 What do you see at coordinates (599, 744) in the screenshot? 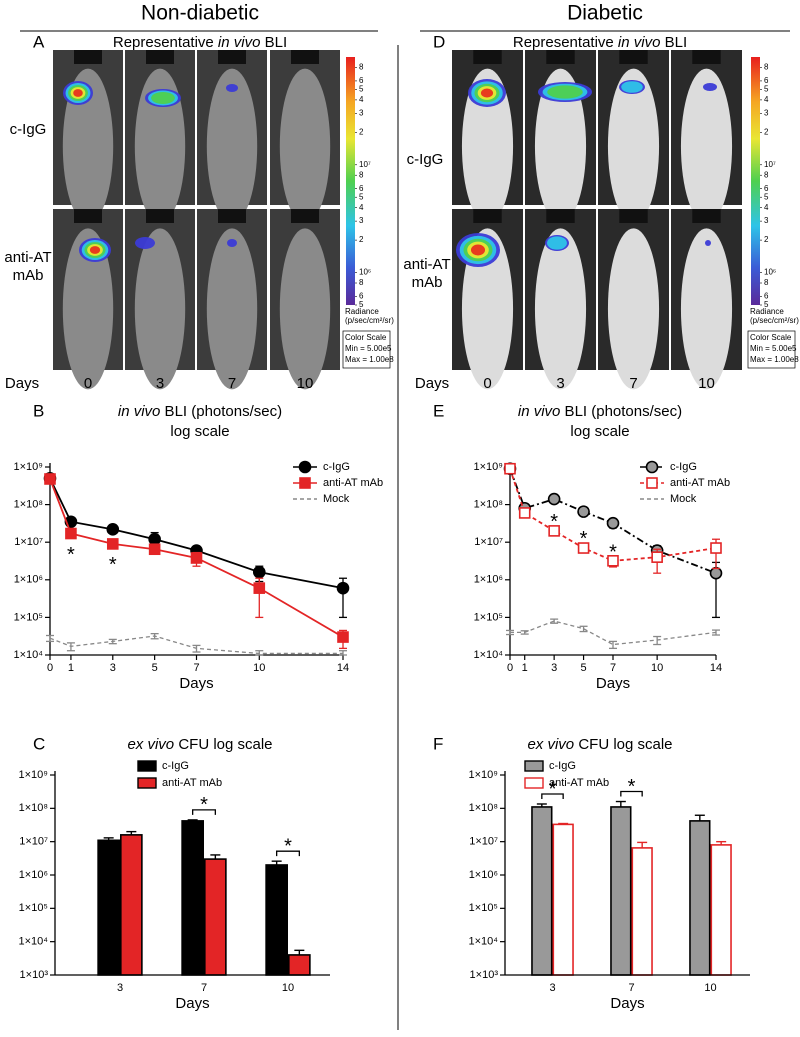
I see `chart-title: ex vivo CFU log scale` at bounding box center [599, 744].